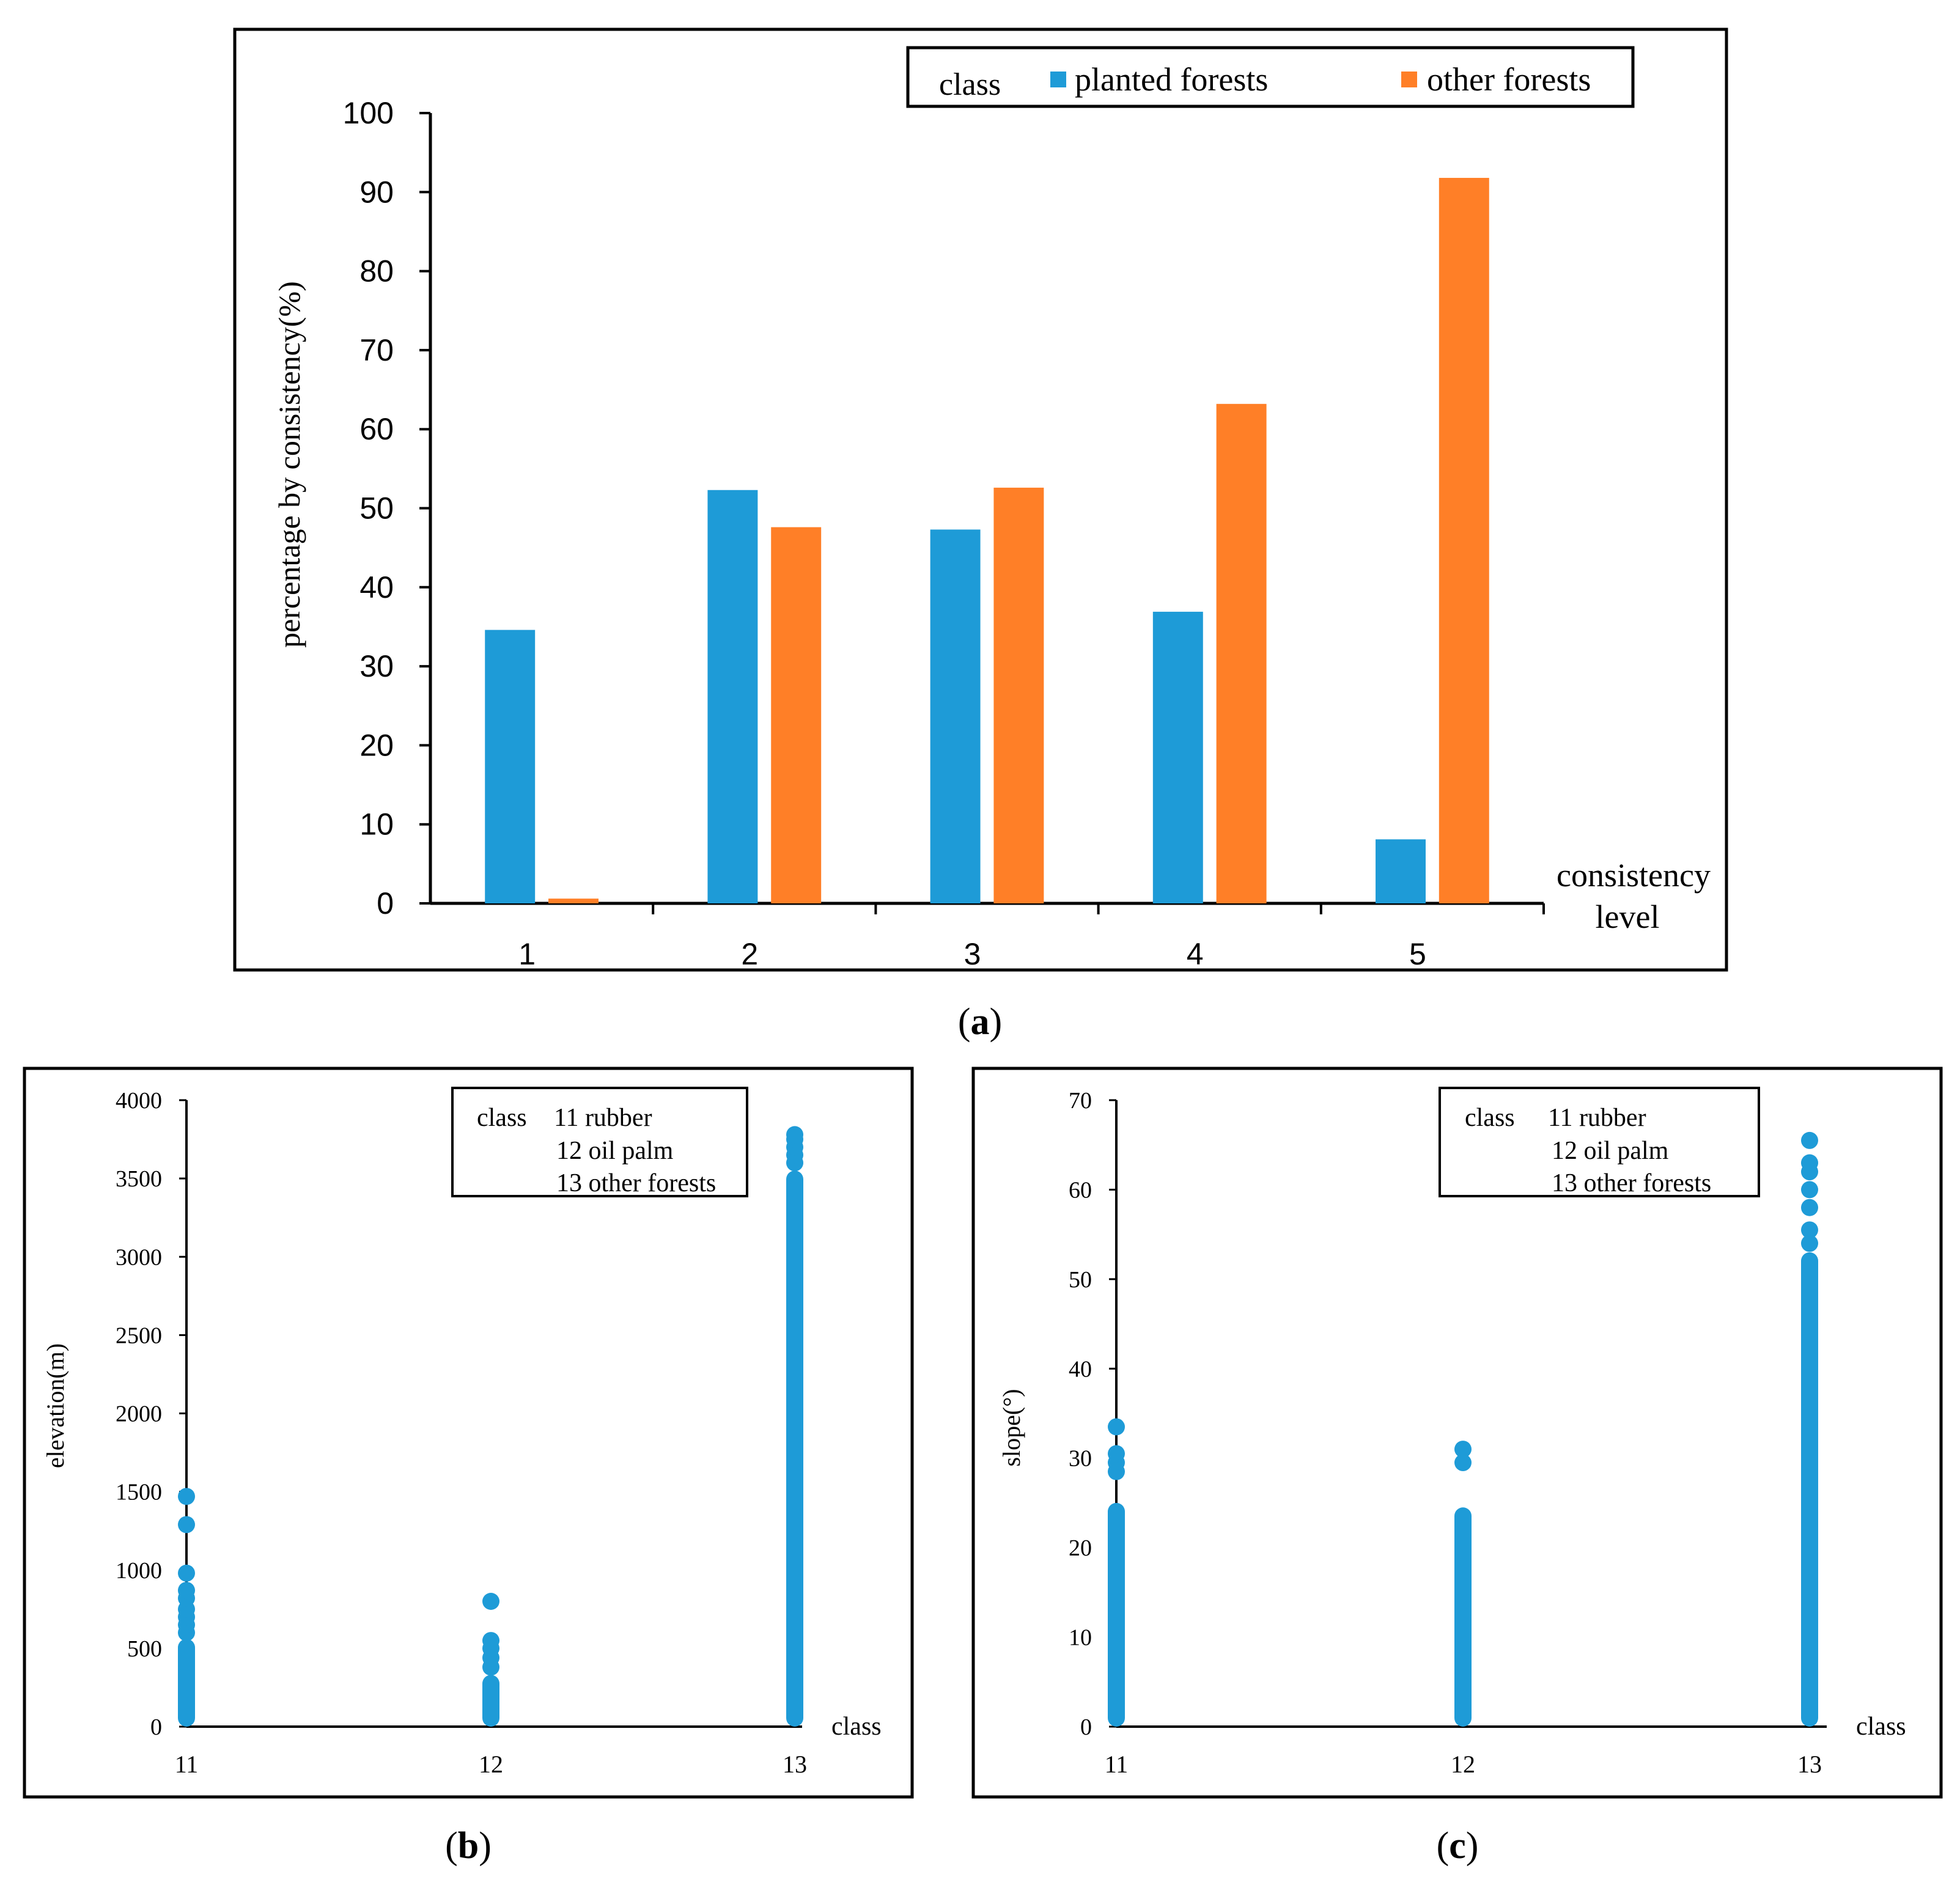  What do you see at coordinates (1409, 79) in the screenshot?
I see `a-legend-swatch-other` at bounding box center [1409, 79].